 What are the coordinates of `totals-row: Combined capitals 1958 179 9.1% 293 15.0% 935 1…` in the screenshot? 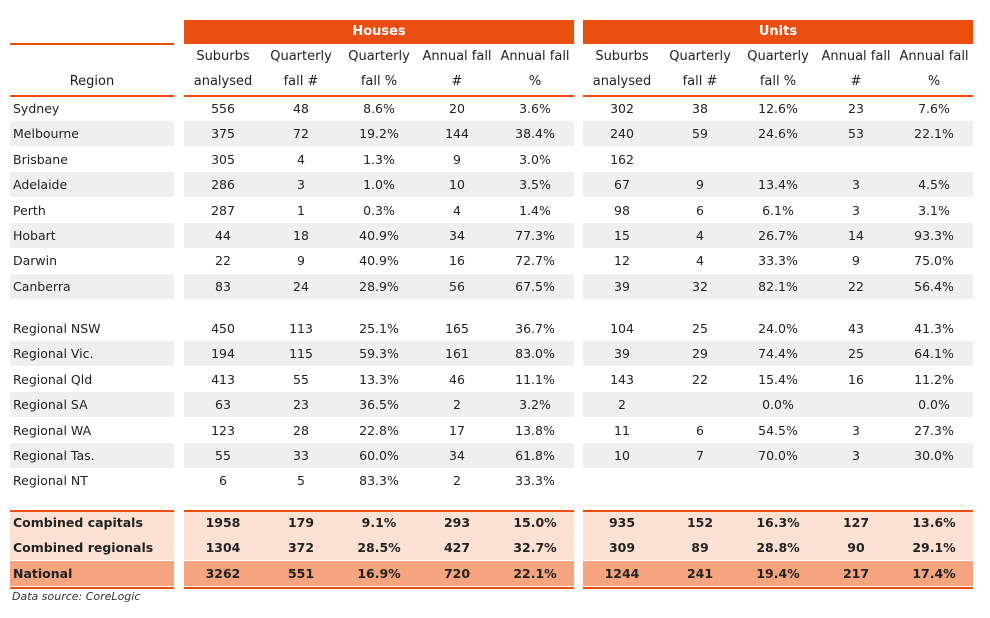 It's located at (495, 522).